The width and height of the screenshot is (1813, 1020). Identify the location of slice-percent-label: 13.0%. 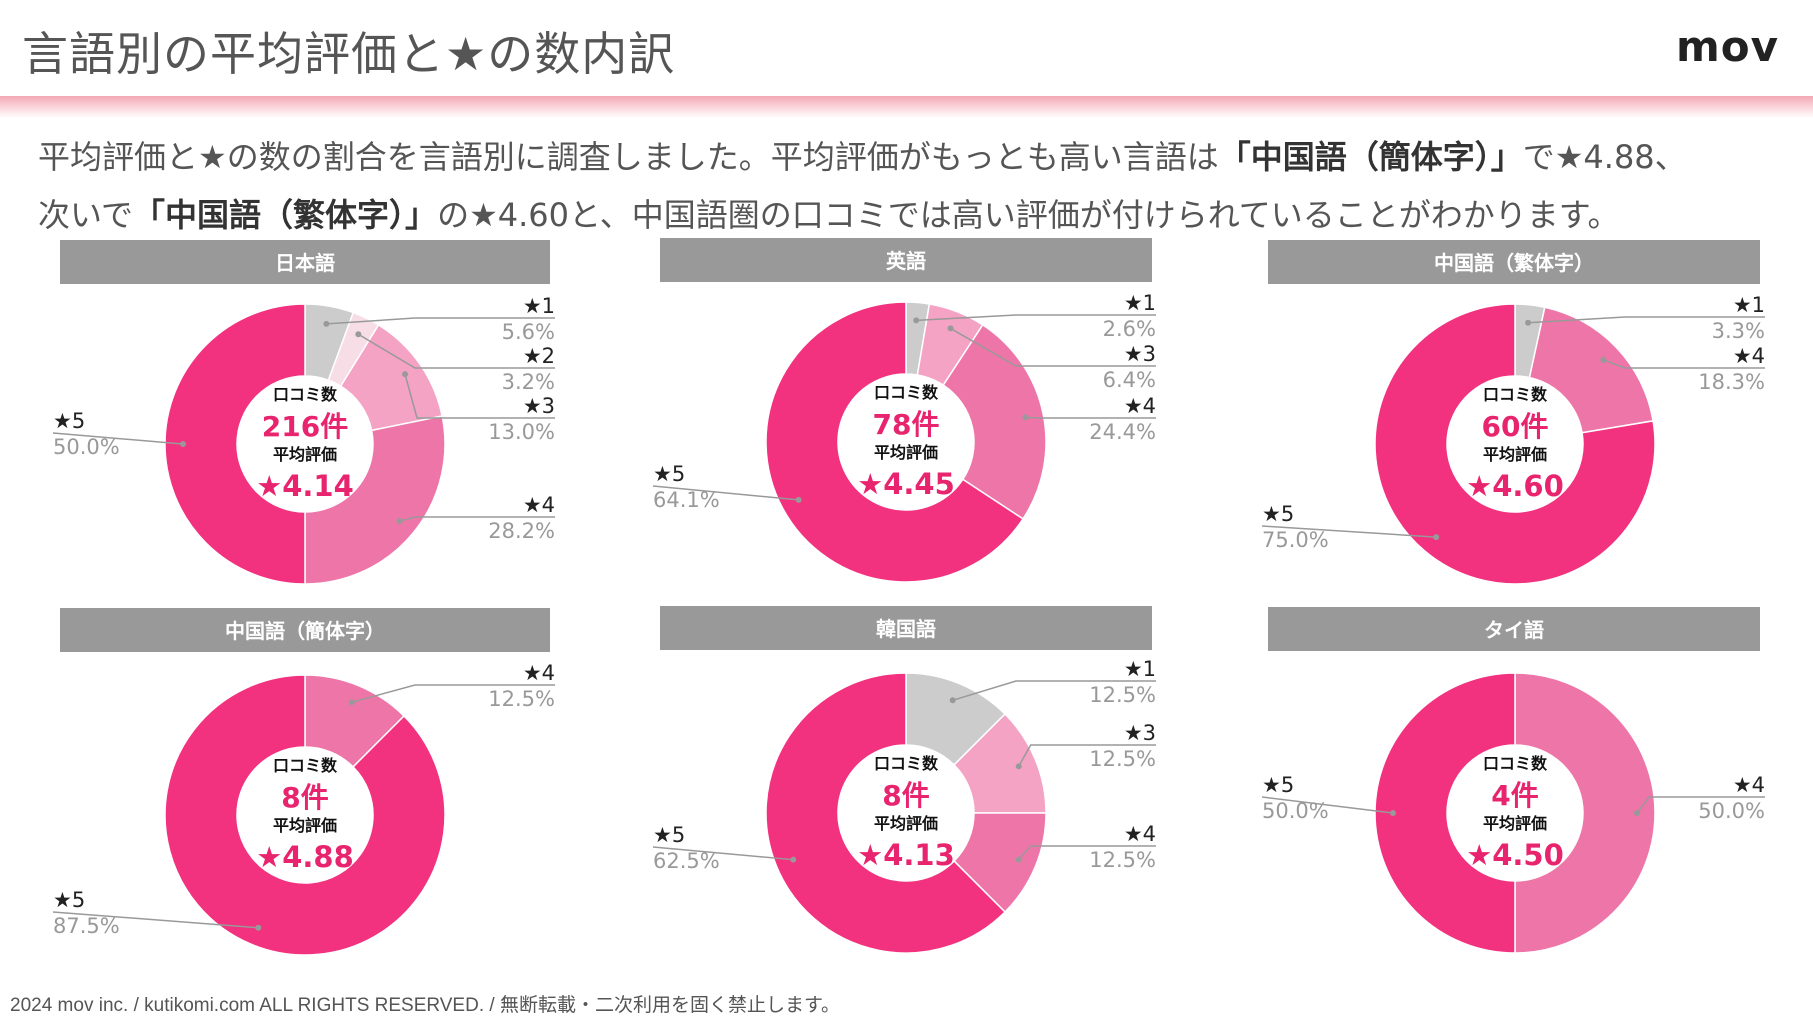
(521, 432).